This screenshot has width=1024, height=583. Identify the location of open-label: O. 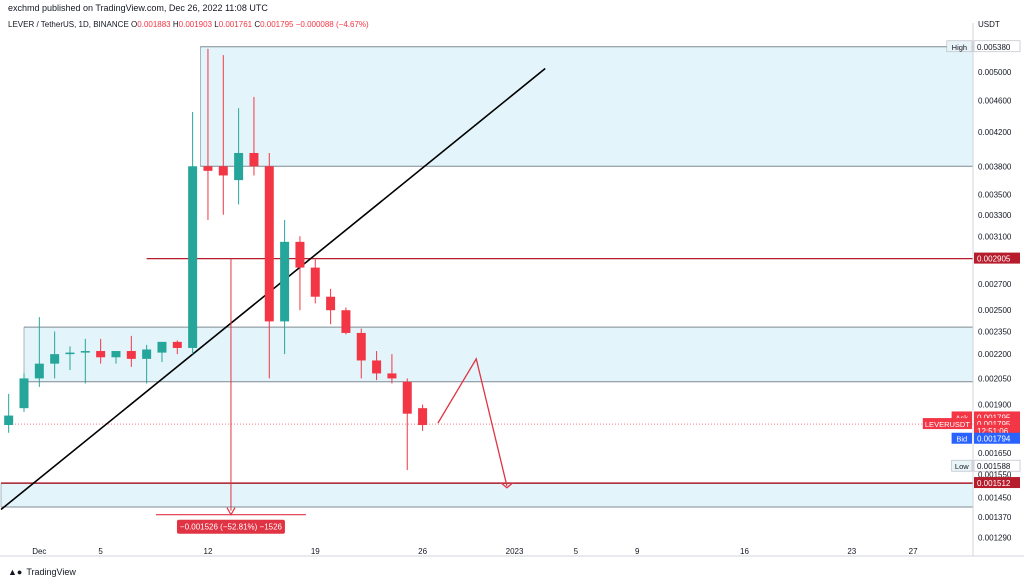
(134, 24).